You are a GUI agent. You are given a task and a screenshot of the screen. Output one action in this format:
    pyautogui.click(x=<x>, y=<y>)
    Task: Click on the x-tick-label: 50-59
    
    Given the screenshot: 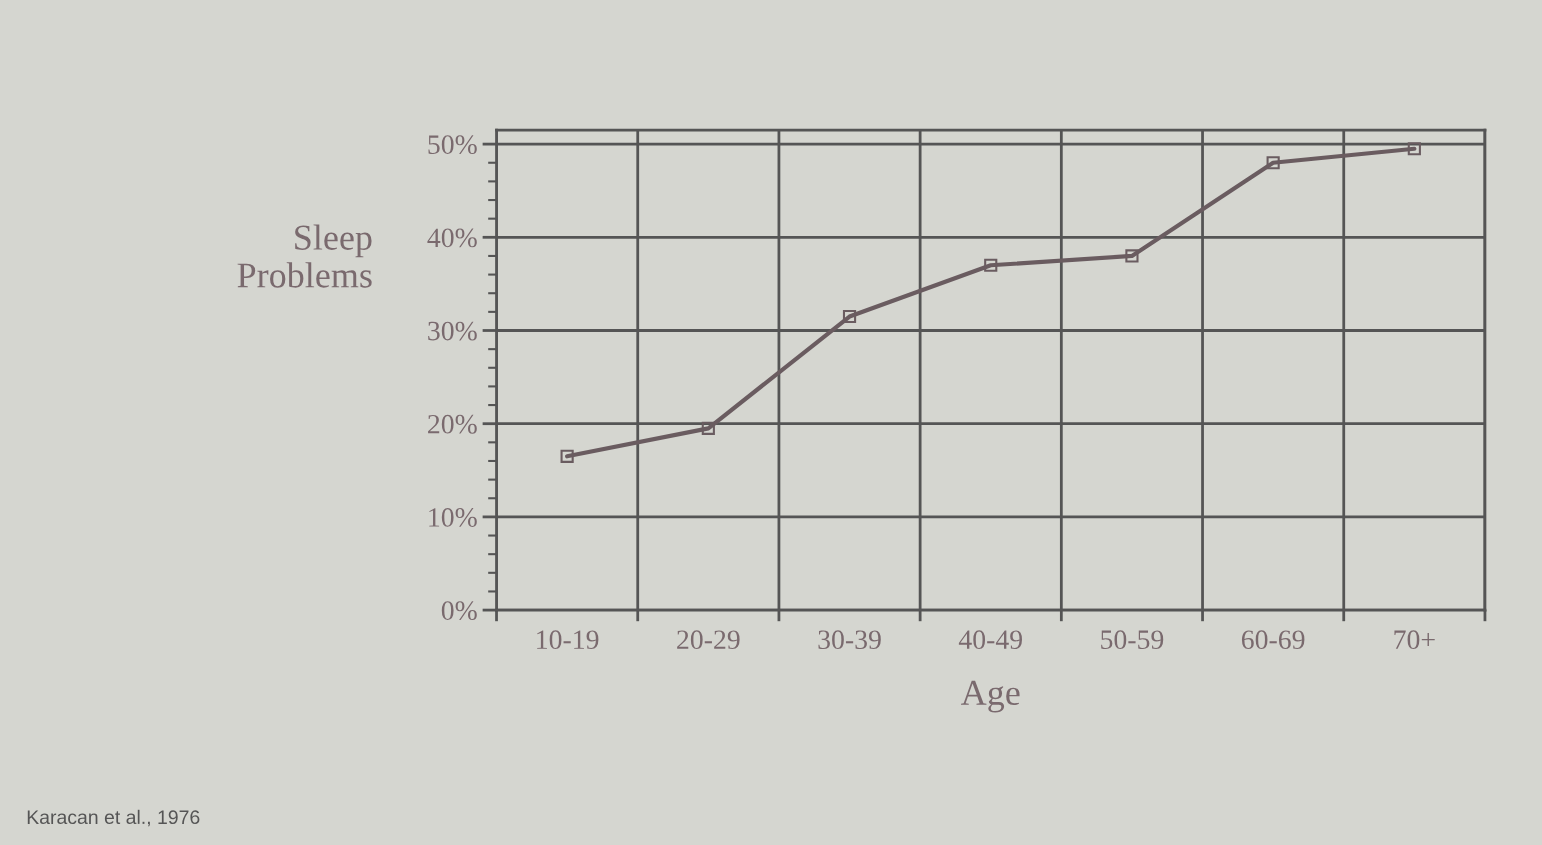 What is the action you would take?
    pyautogui.click(x=1132, y=640)
    